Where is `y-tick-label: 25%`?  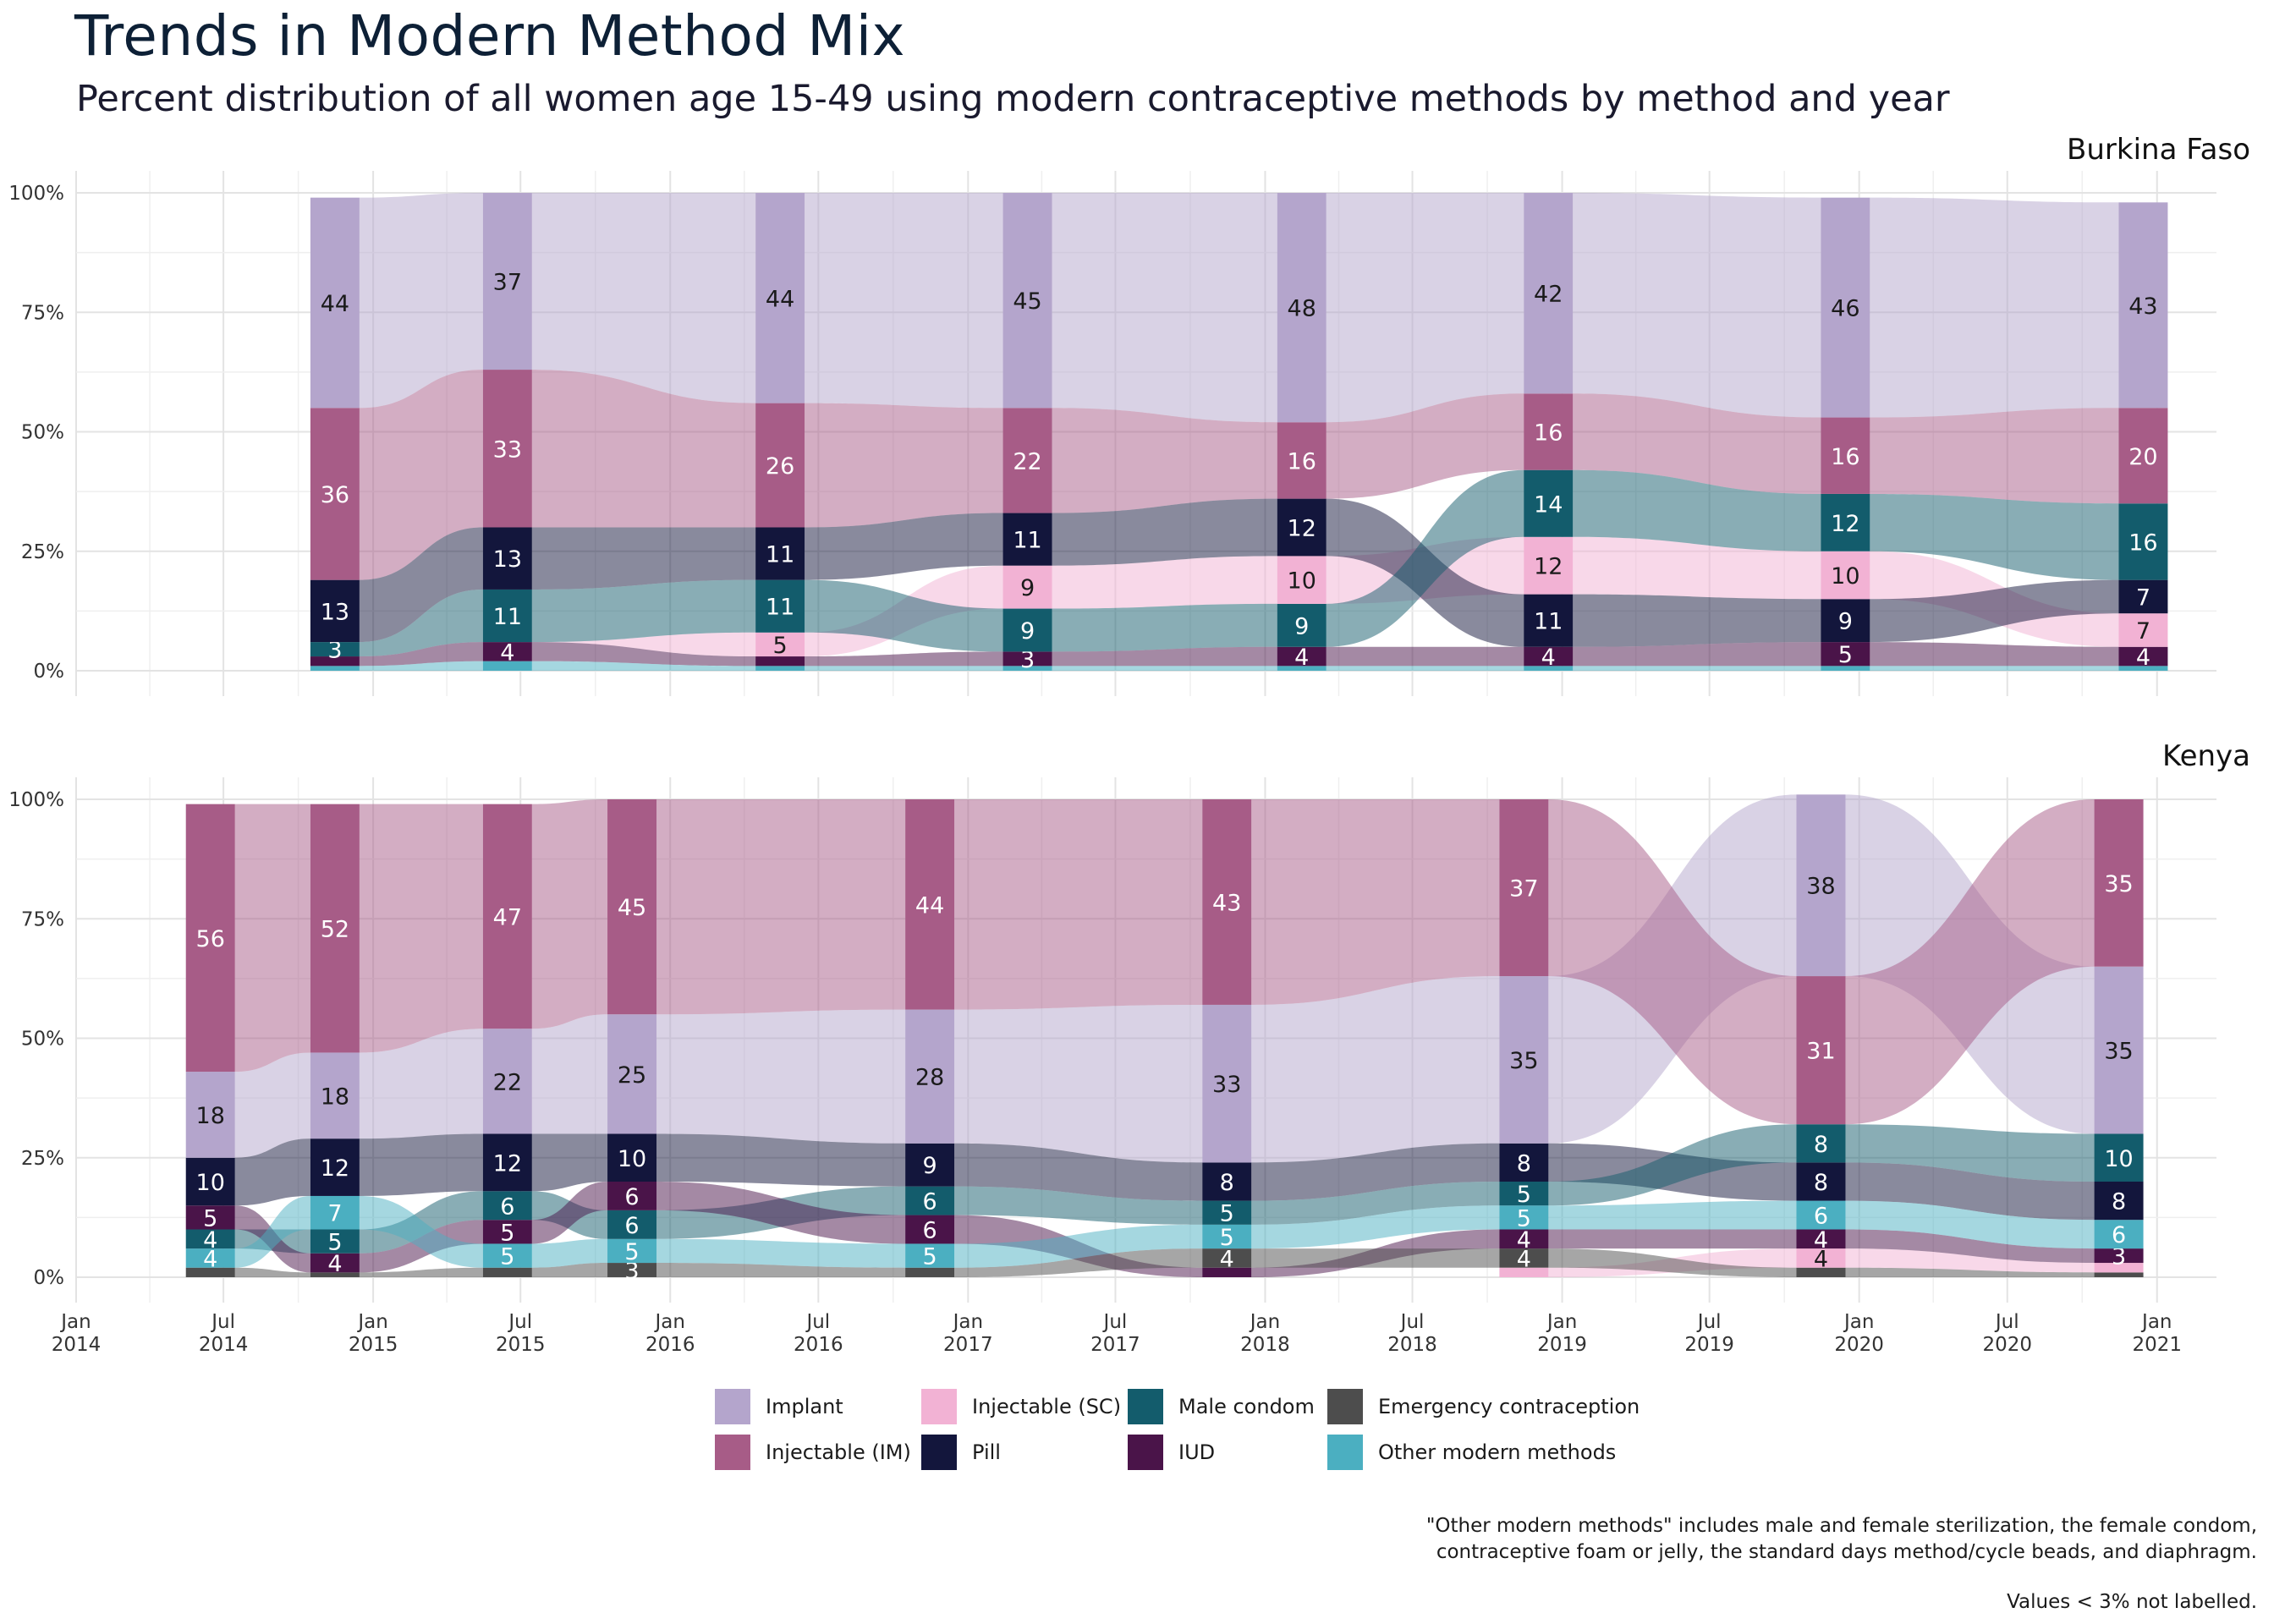
y-tick-label: 25% is located at coordinates (42, 552).